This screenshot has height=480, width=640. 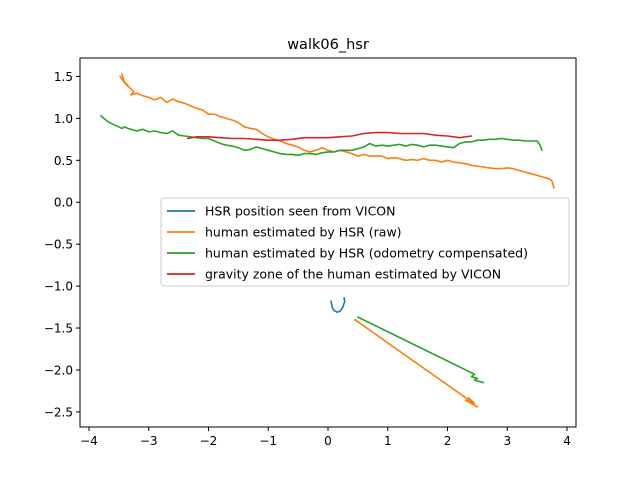 What do you see at coordinates (448, 441) in the screenshot?
I see `x-tick-label: 2` at bounding box center [448, 441].